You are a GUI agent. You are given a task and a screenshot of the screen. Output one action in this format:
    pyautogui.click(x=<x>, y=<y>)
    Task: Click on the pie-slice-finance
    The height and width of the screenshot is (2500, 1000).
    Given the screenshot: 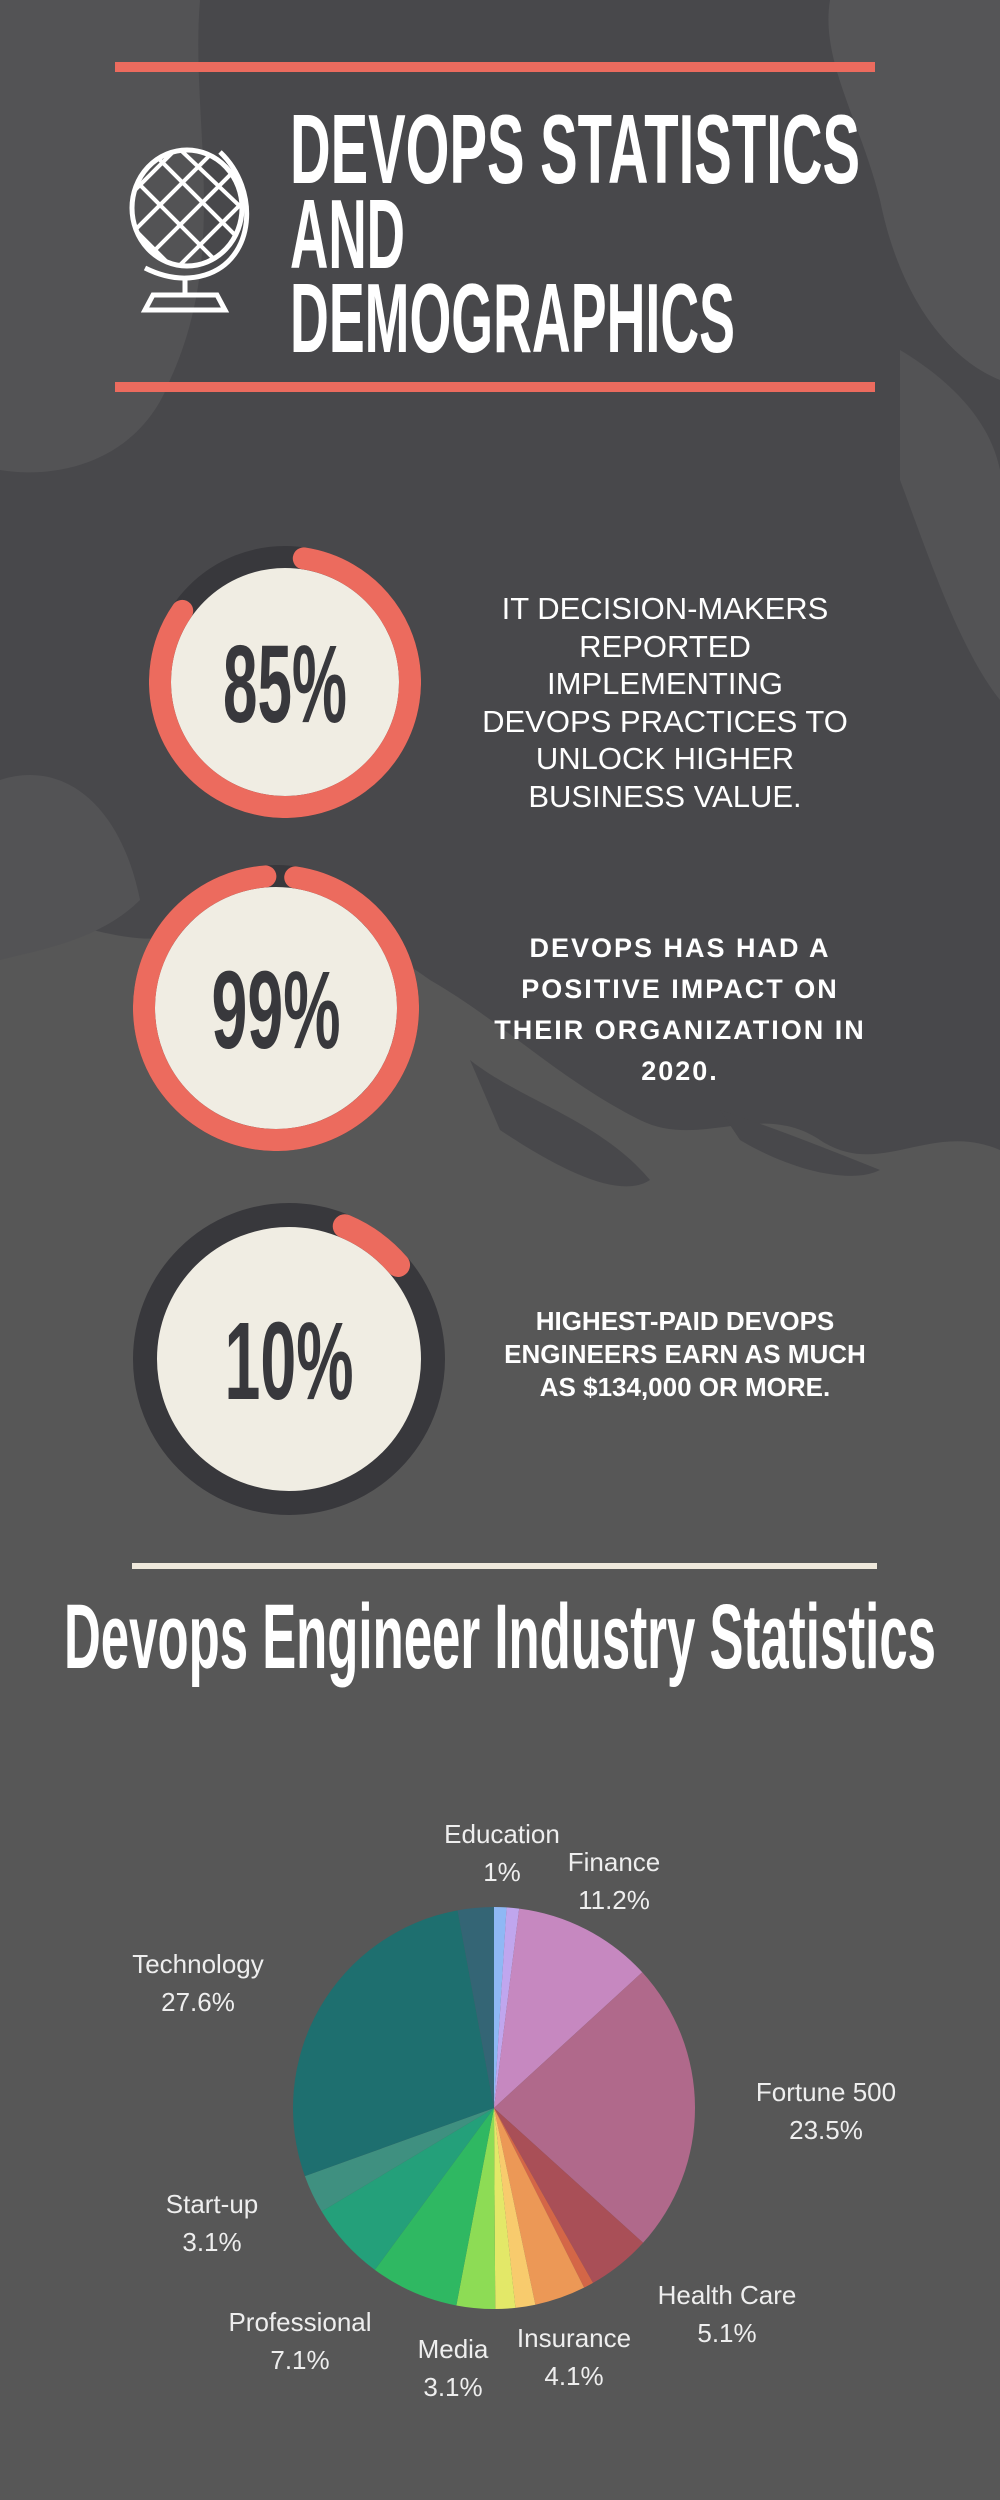 What is the action you would take?
    pyautogui.click(x=568, y=2008)
    